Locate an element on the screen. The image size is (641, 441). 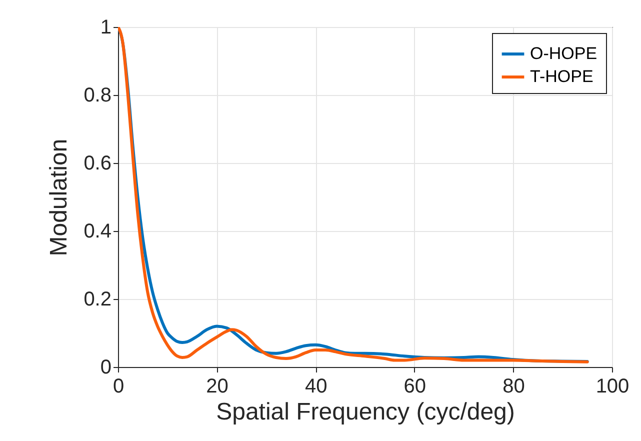
x-tick-label: 60 is located at coordinates (415, 387).